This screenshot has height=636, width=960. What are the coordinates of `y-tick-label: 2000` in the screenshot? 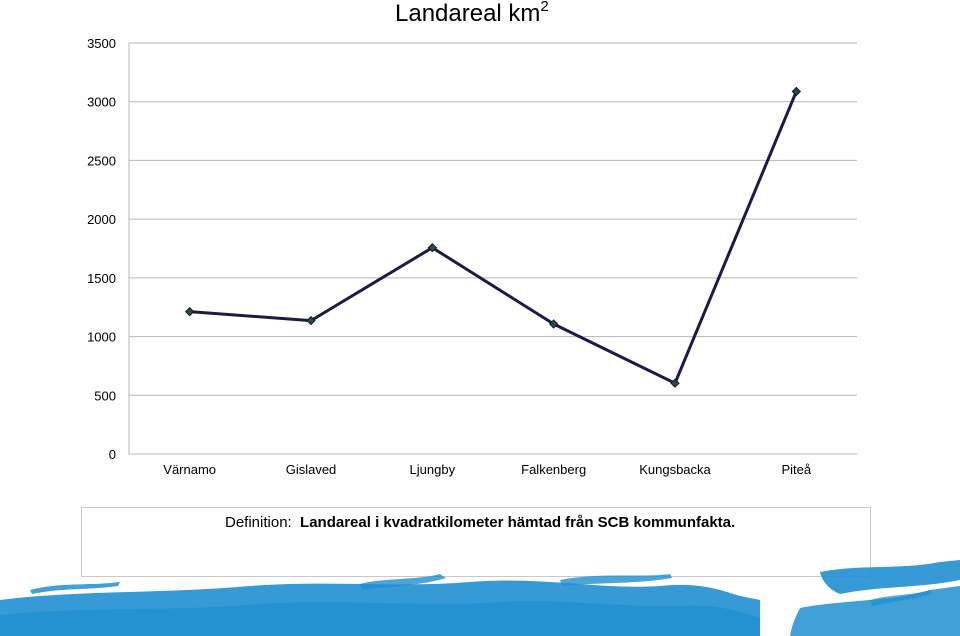 It's located at (101, 219).